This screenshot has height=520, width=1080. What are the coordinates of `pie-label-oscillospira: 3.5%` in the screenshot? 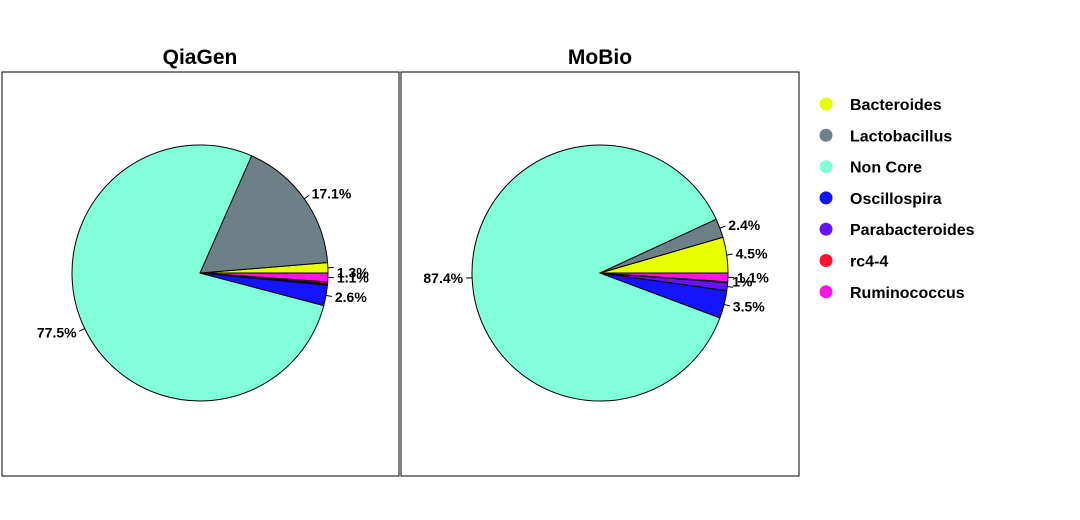 It's located at (749, 307).